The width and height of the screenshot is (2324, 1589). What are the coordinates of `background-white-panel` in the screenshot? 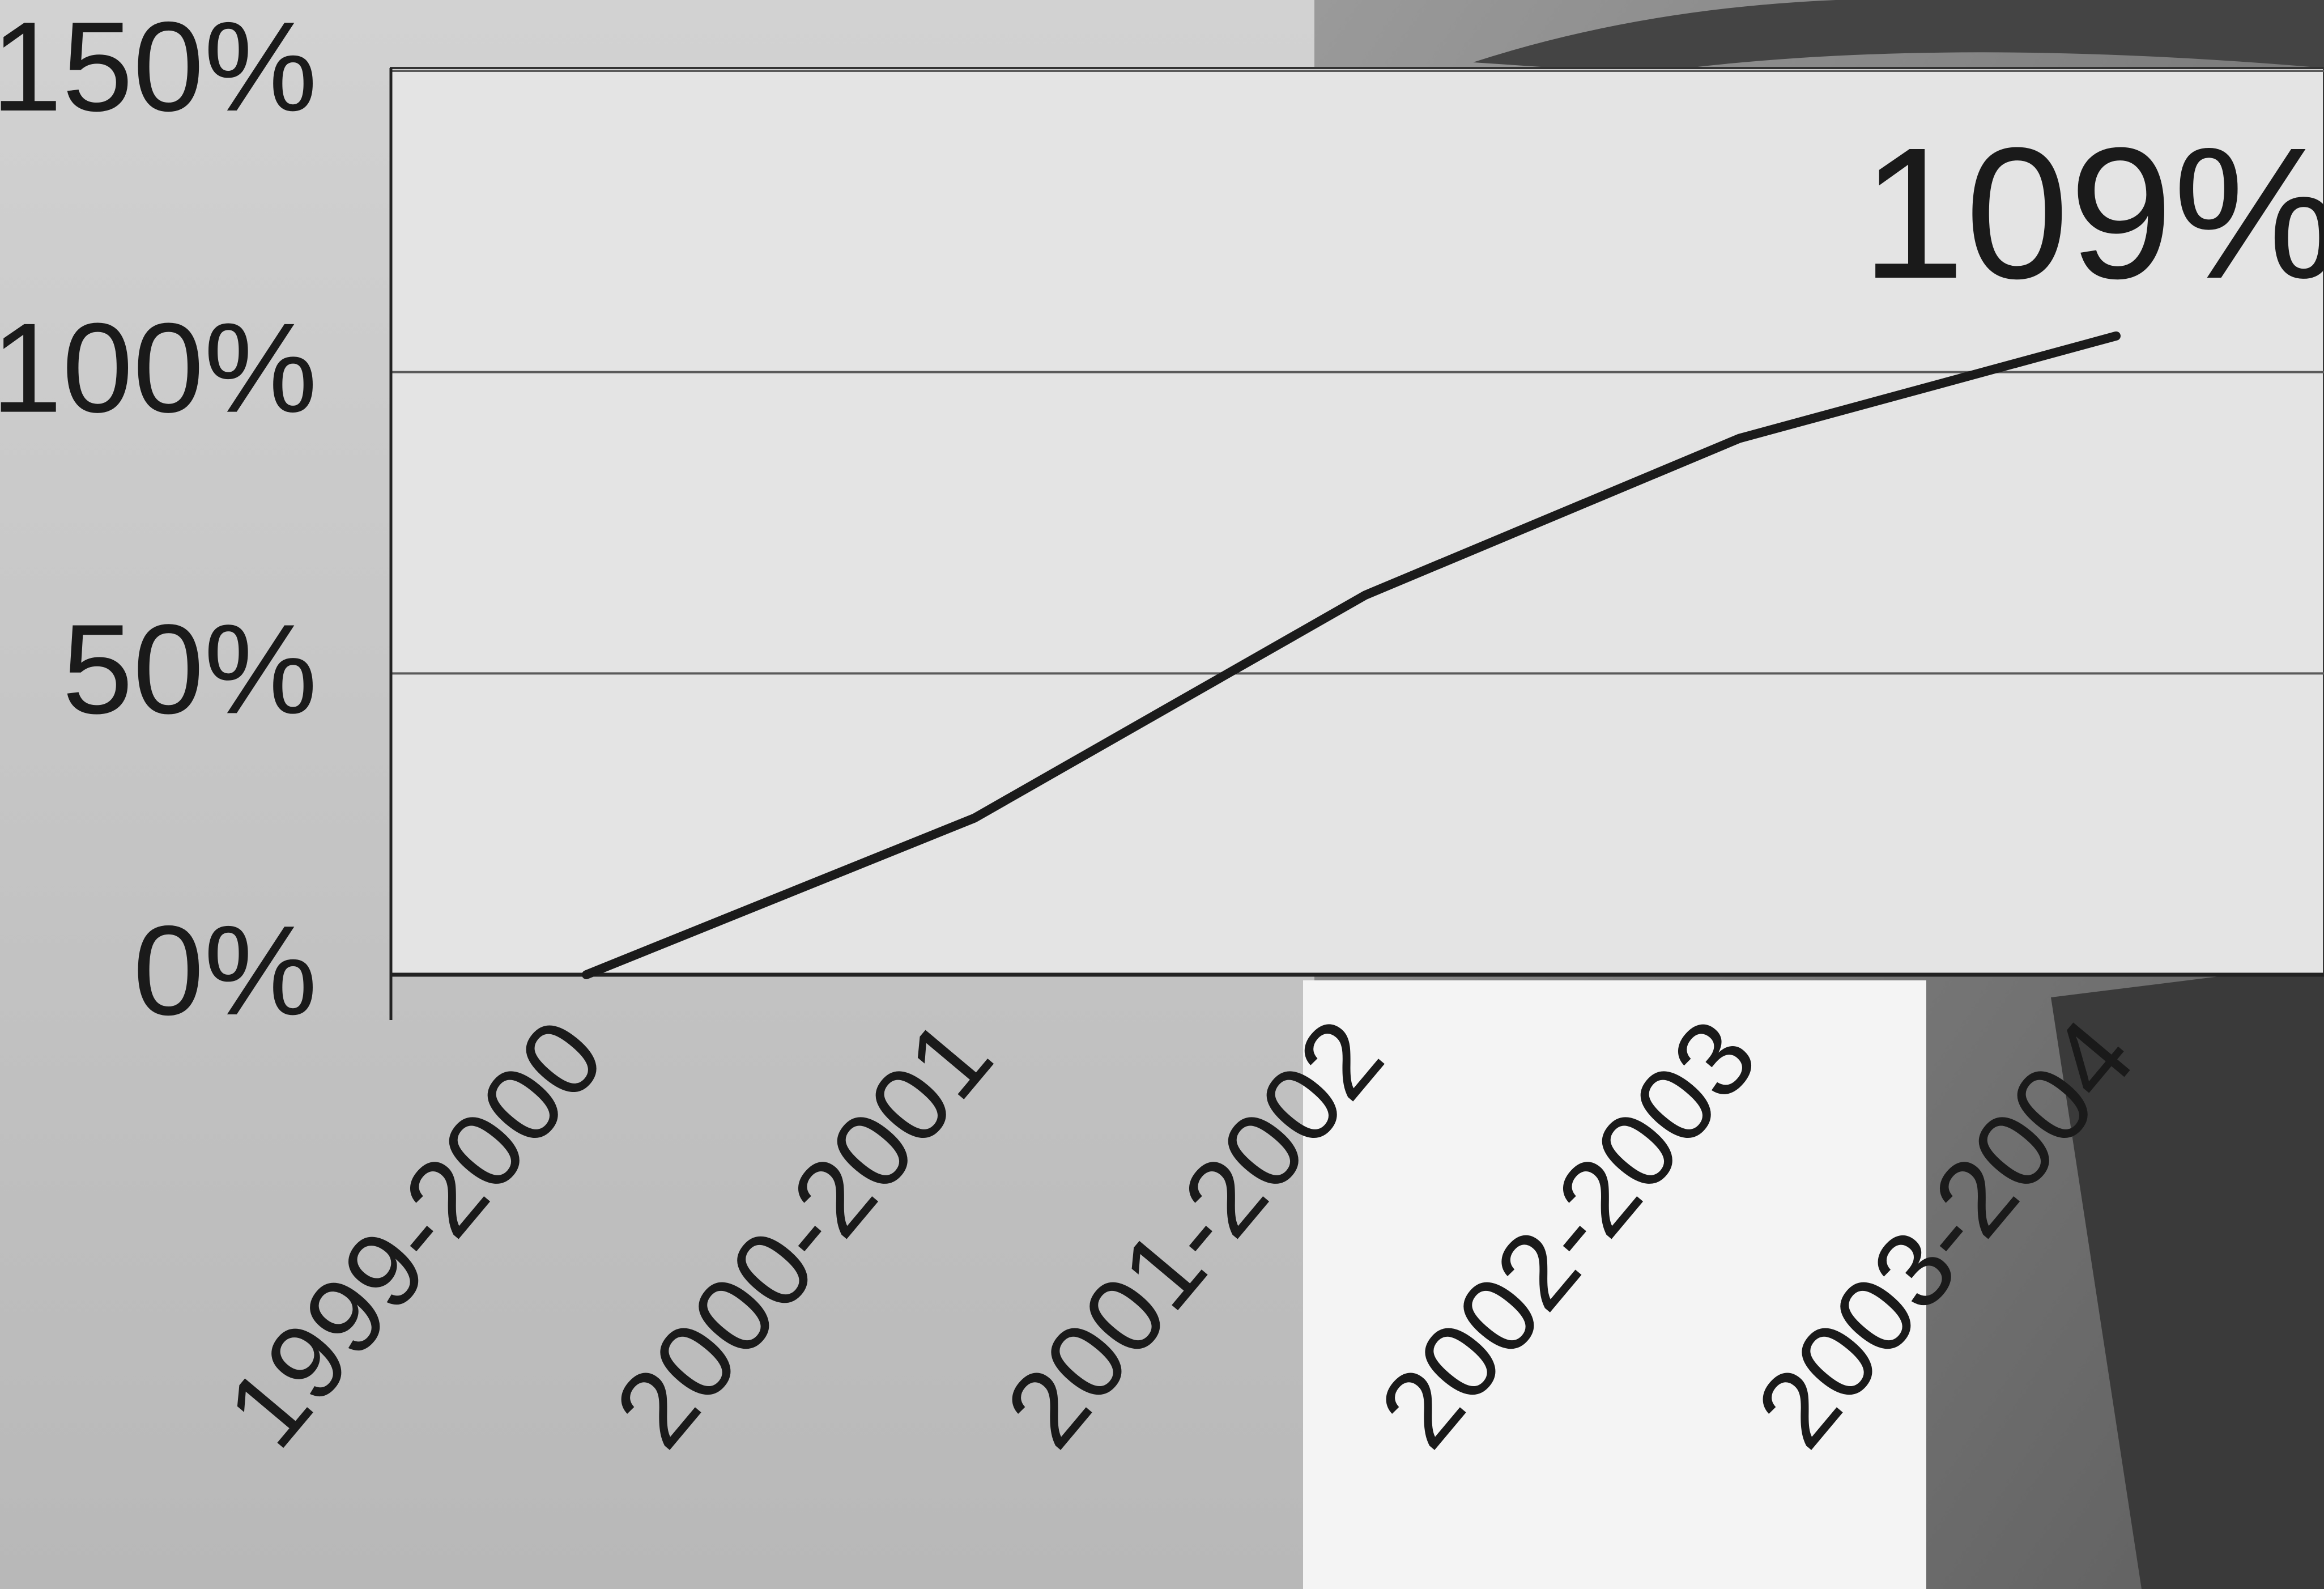 It's located at (1614, 1284).